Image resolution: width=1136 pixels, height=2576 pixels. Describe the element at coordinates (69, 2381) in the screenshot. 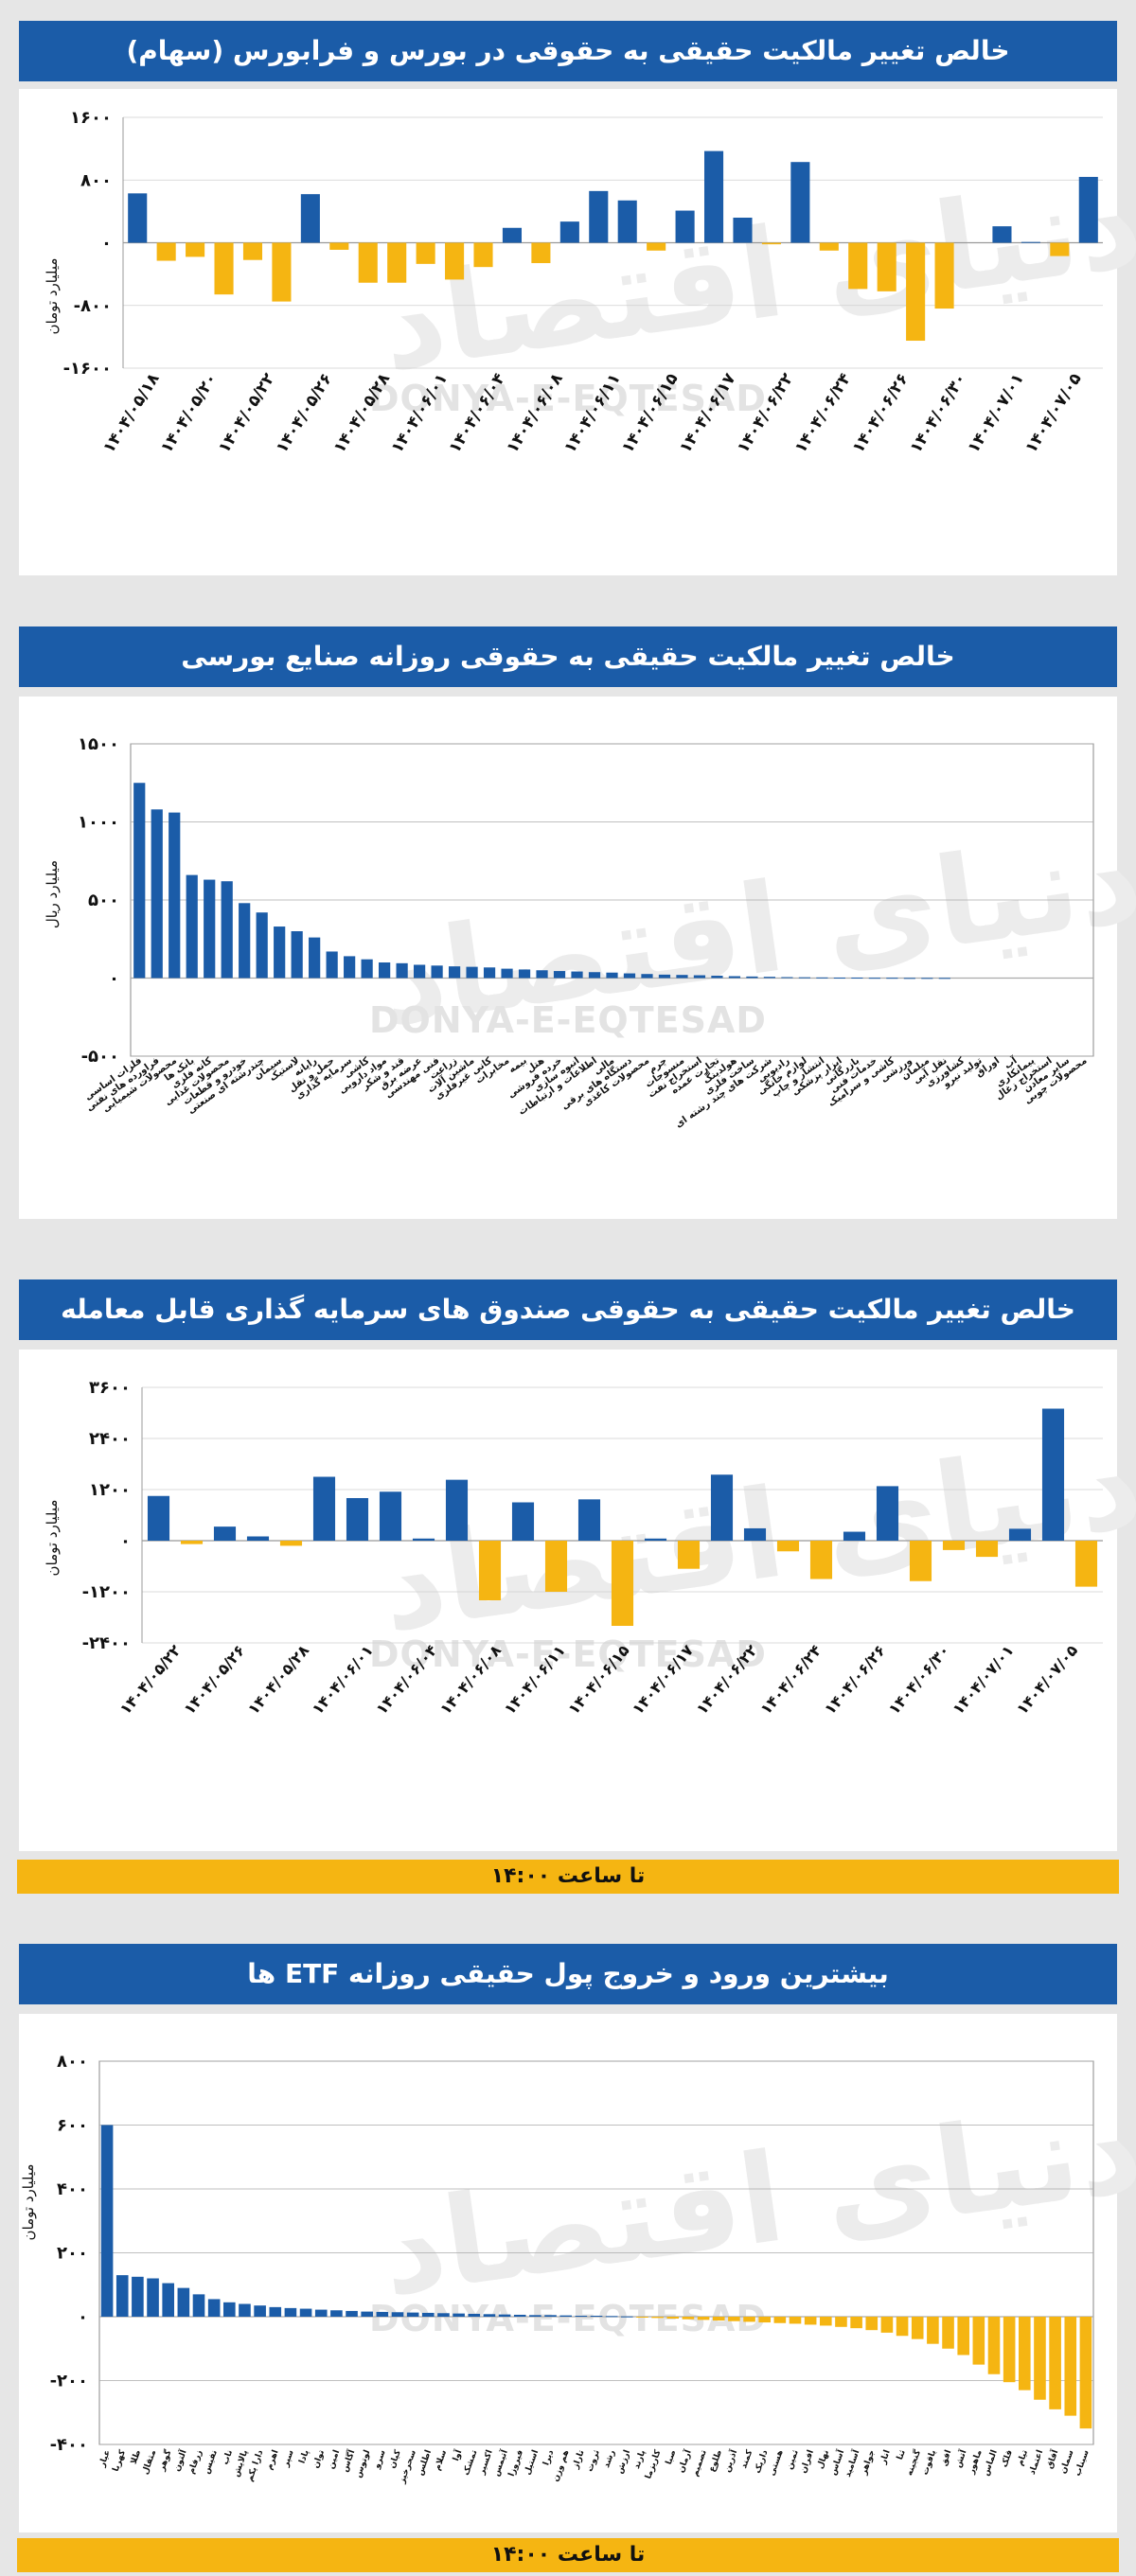

I see `y-tick-label: -۲۰۰` at that location.